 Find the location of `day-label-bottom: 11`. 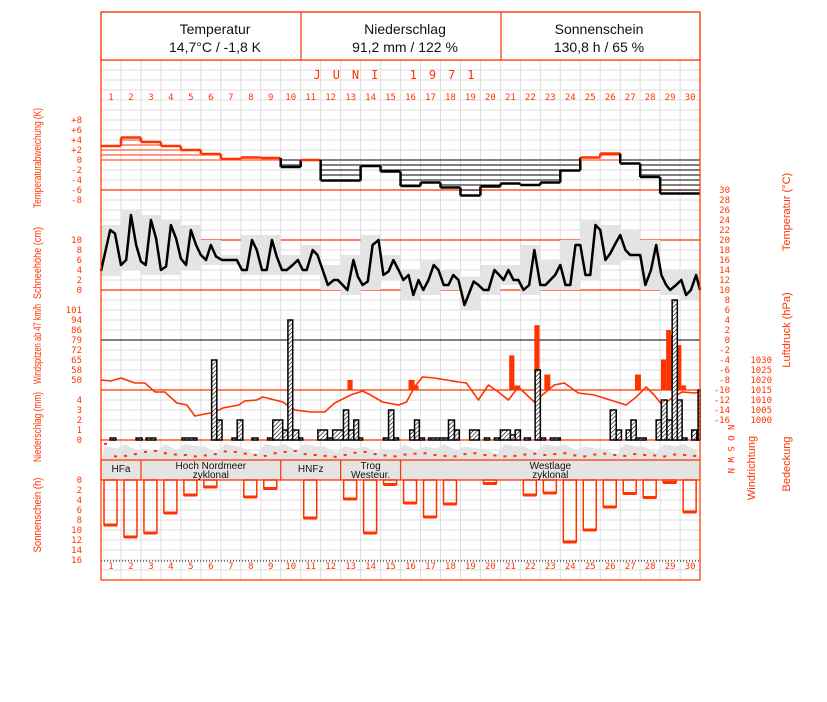

day-label-bottom: 11 is located at coordinates (310, 567).